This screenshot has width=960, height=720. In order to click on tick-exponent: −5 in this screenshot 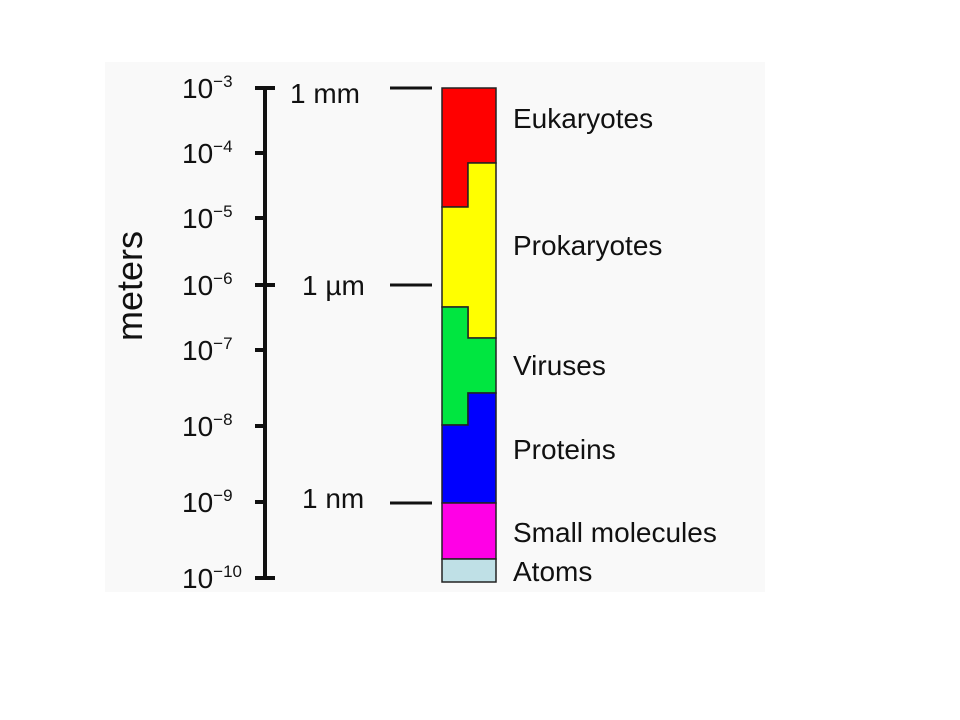, I will do `click(222, 211)`.